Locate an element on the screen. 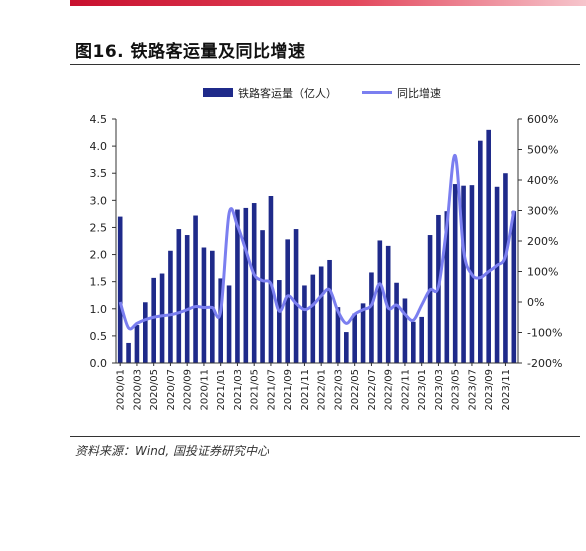 The width and height of the screenshot is (586, 551). bar-2023/08 is located at coordinates (480, 251).